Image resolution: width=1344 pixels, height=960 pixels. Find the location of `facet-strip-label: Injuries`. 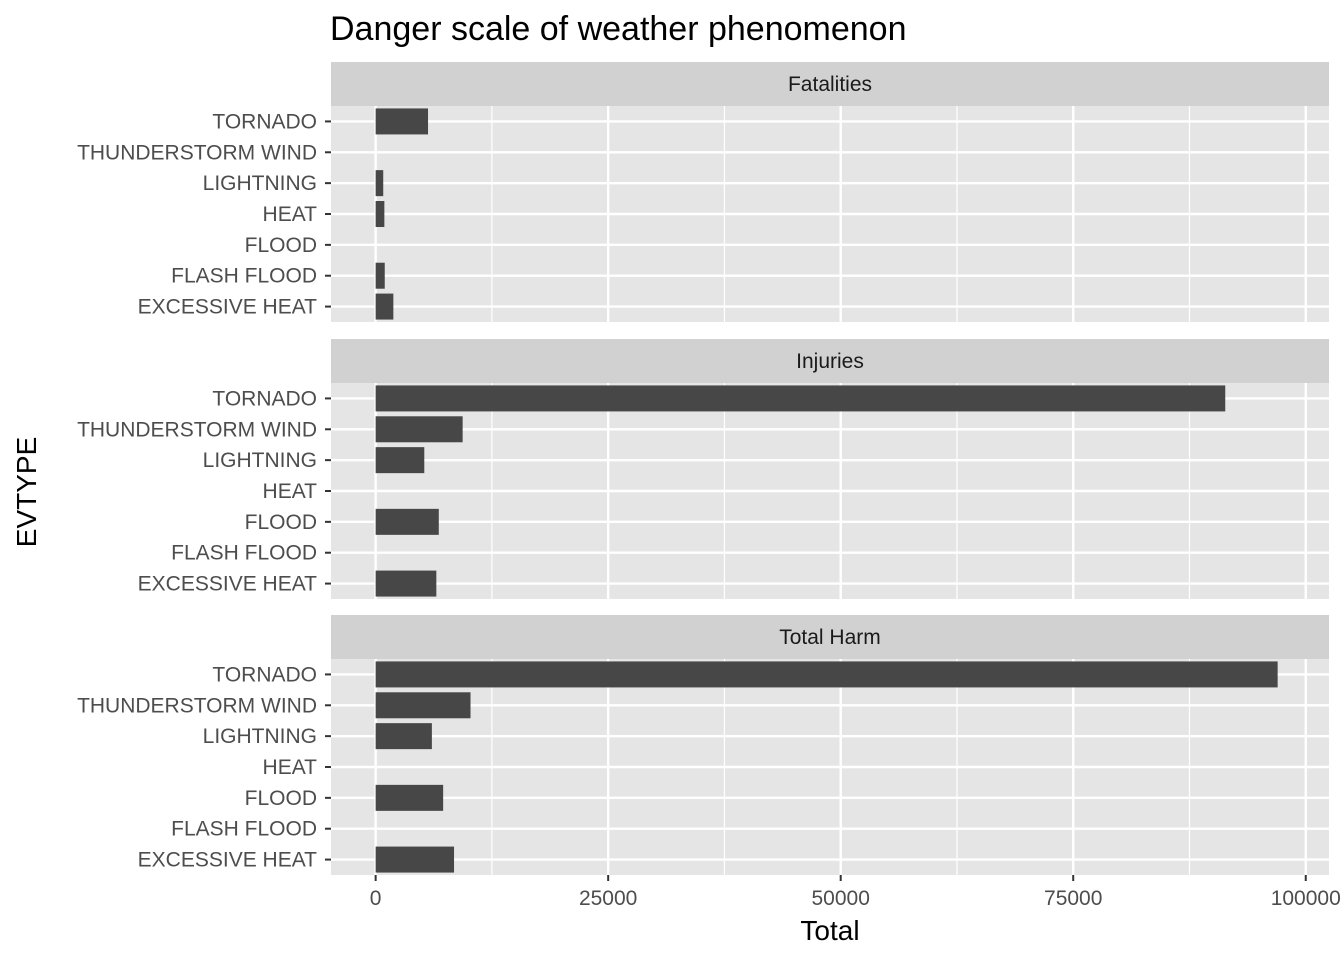

facet-strip-label: Injuries is located at coordinates (830, 361).